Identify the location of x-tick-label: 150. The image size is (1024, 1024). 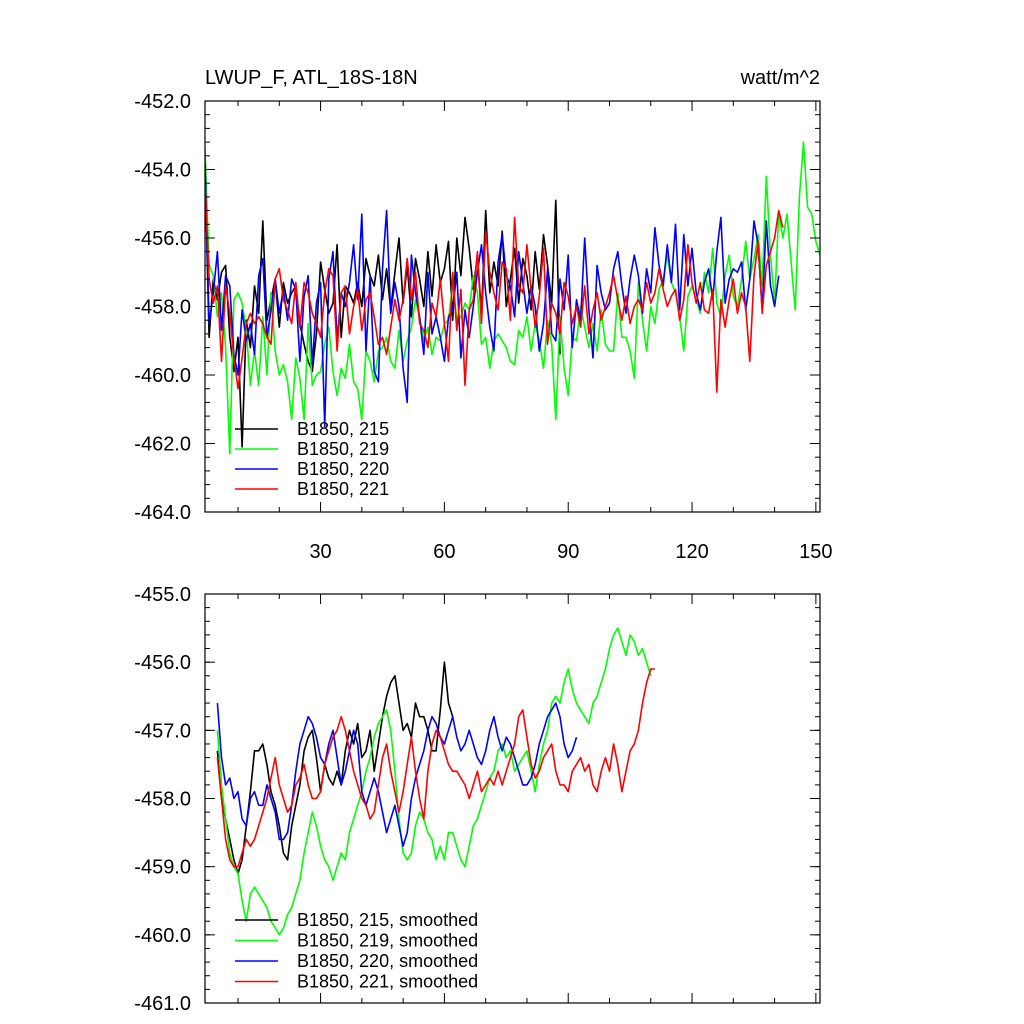
(815, 552).